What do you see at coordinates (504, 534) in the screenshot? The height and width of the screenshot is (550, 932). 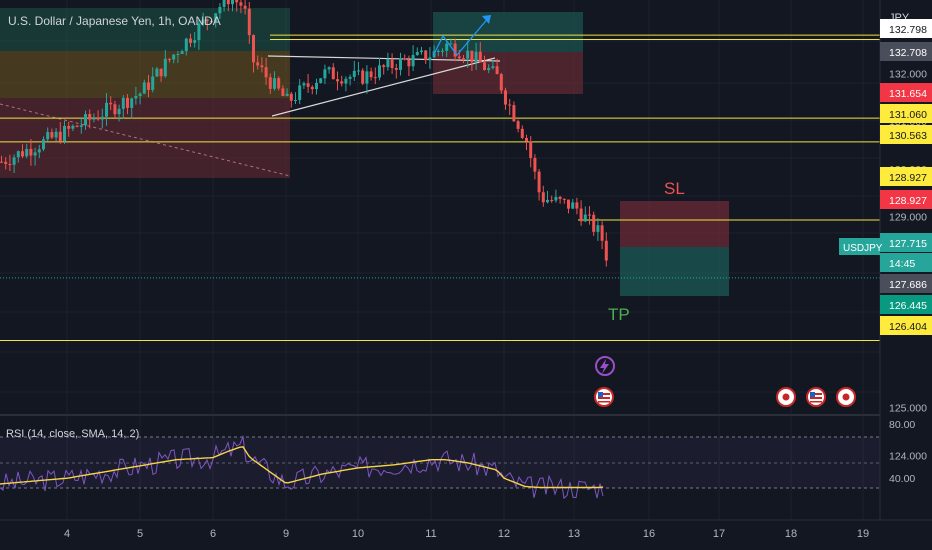 I see `time-axis-label: 12` at bounding box center [504, 534].